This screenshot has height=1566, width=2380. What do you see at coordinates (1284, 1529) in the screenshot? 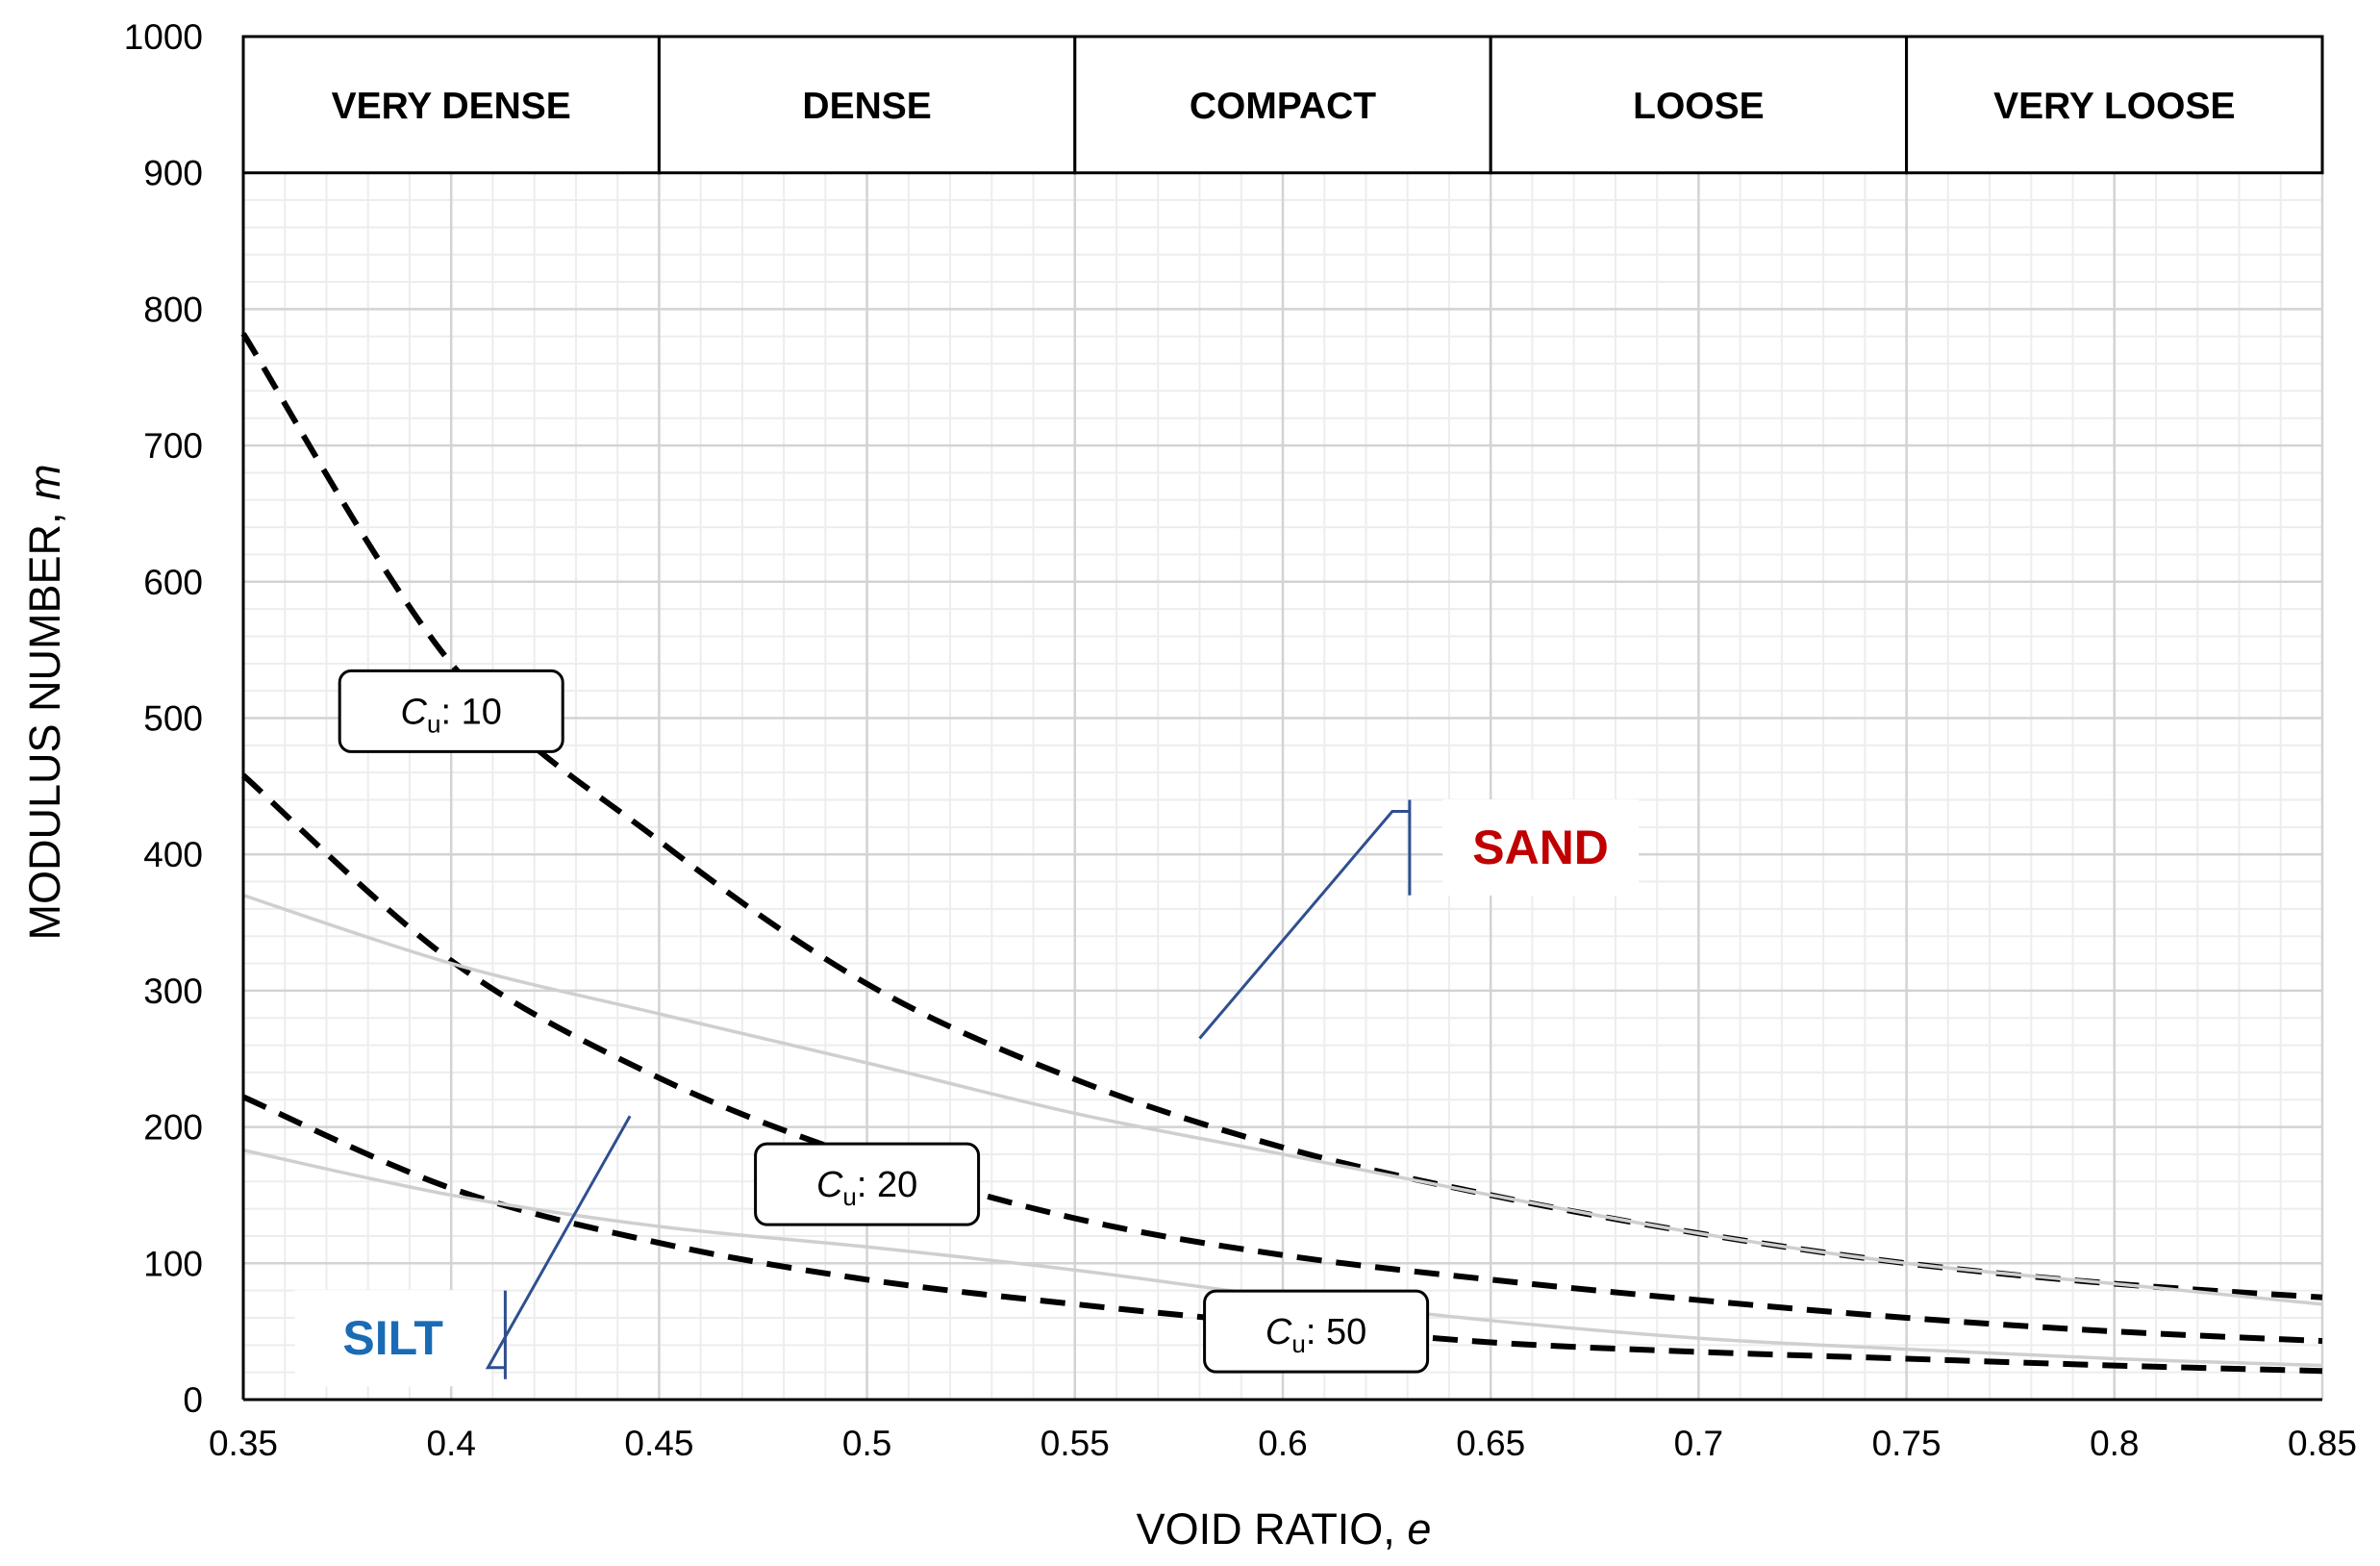
I see `x-axis-title: VOID RATIO, e` at bounding box center [1284, 1529].